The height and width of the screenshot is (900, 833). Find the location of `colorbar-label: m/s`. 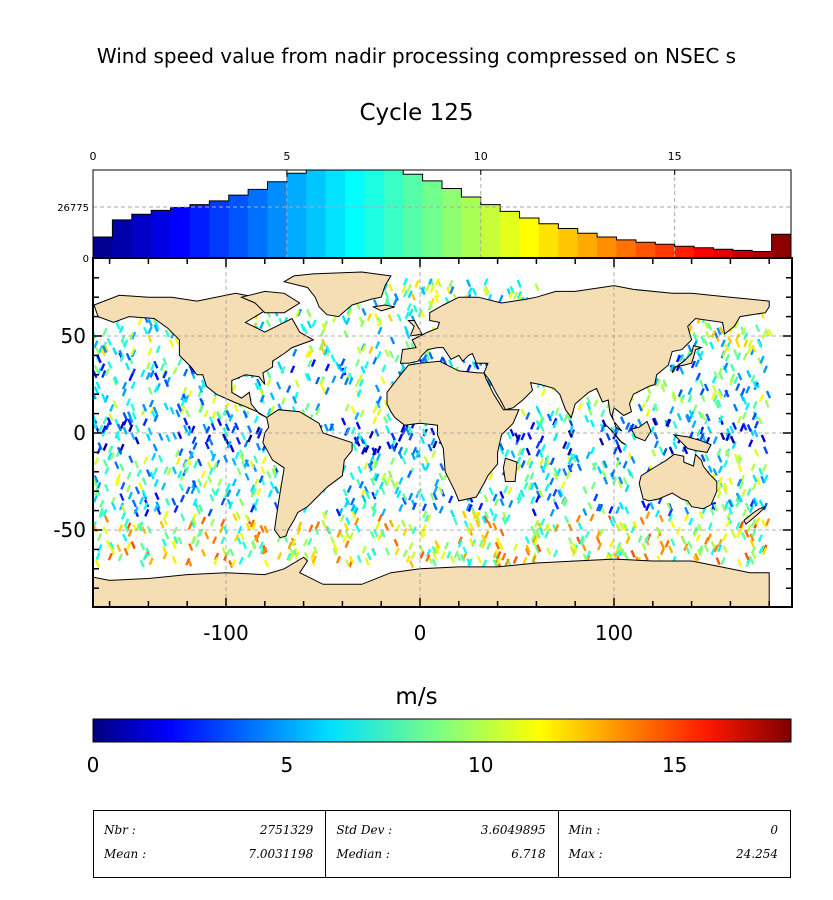

colorbar-label: m/s is located at coordinates (416, 697).